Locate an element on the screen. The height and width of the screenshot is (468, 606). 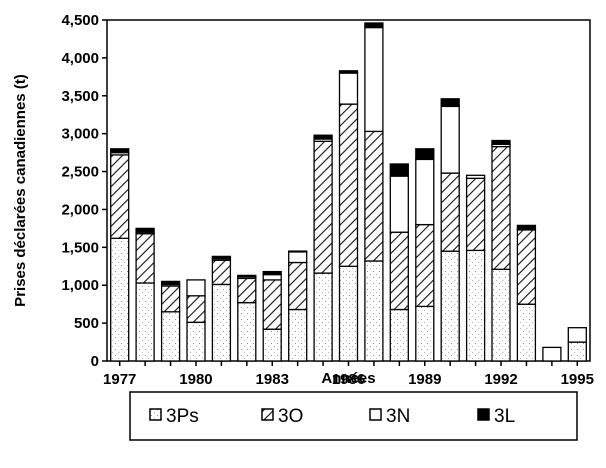
bar-segment-3n-1983 is located at coordinates (272, 277).